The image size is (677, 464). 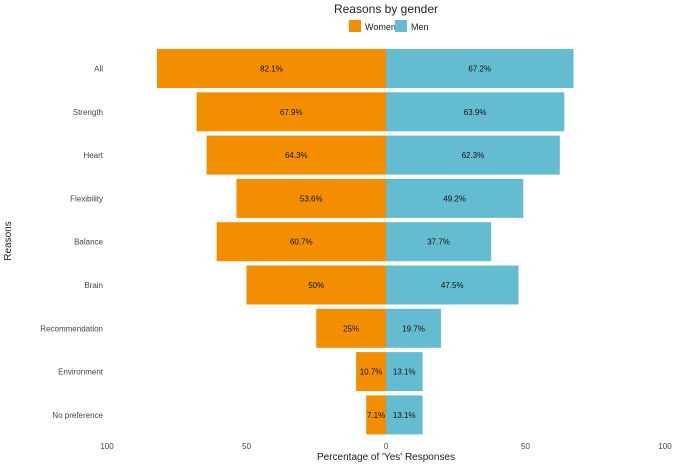 I want to click on men-bar-label: 67.2%, so click(x=479, y=69).